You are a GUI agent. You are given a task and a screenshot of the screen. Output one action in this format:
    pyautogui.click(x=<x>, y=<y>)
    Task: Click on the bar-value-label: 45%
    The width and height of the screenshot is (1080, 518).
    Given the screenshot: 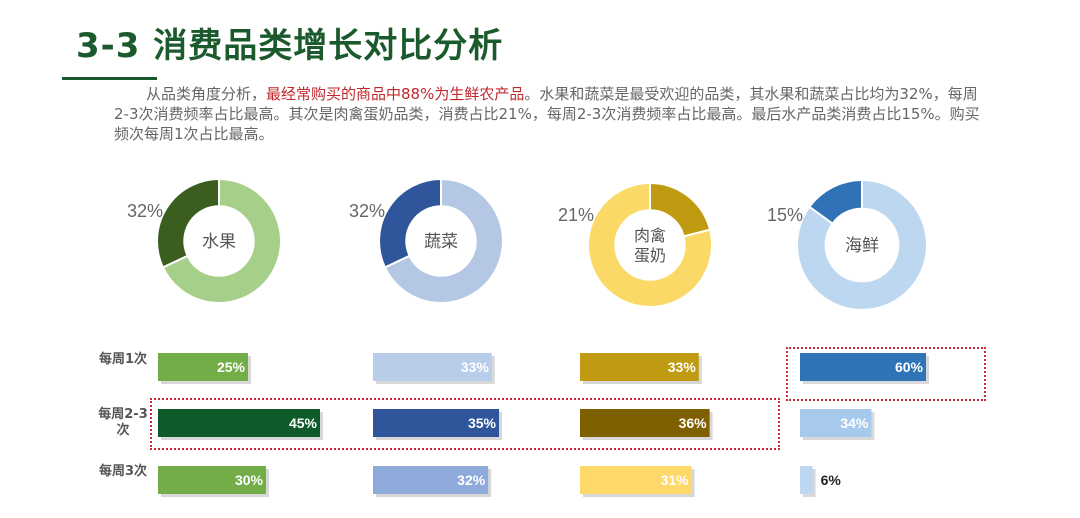 What is the action you would take?
    pyautogui.click(x=303, y=423)
    